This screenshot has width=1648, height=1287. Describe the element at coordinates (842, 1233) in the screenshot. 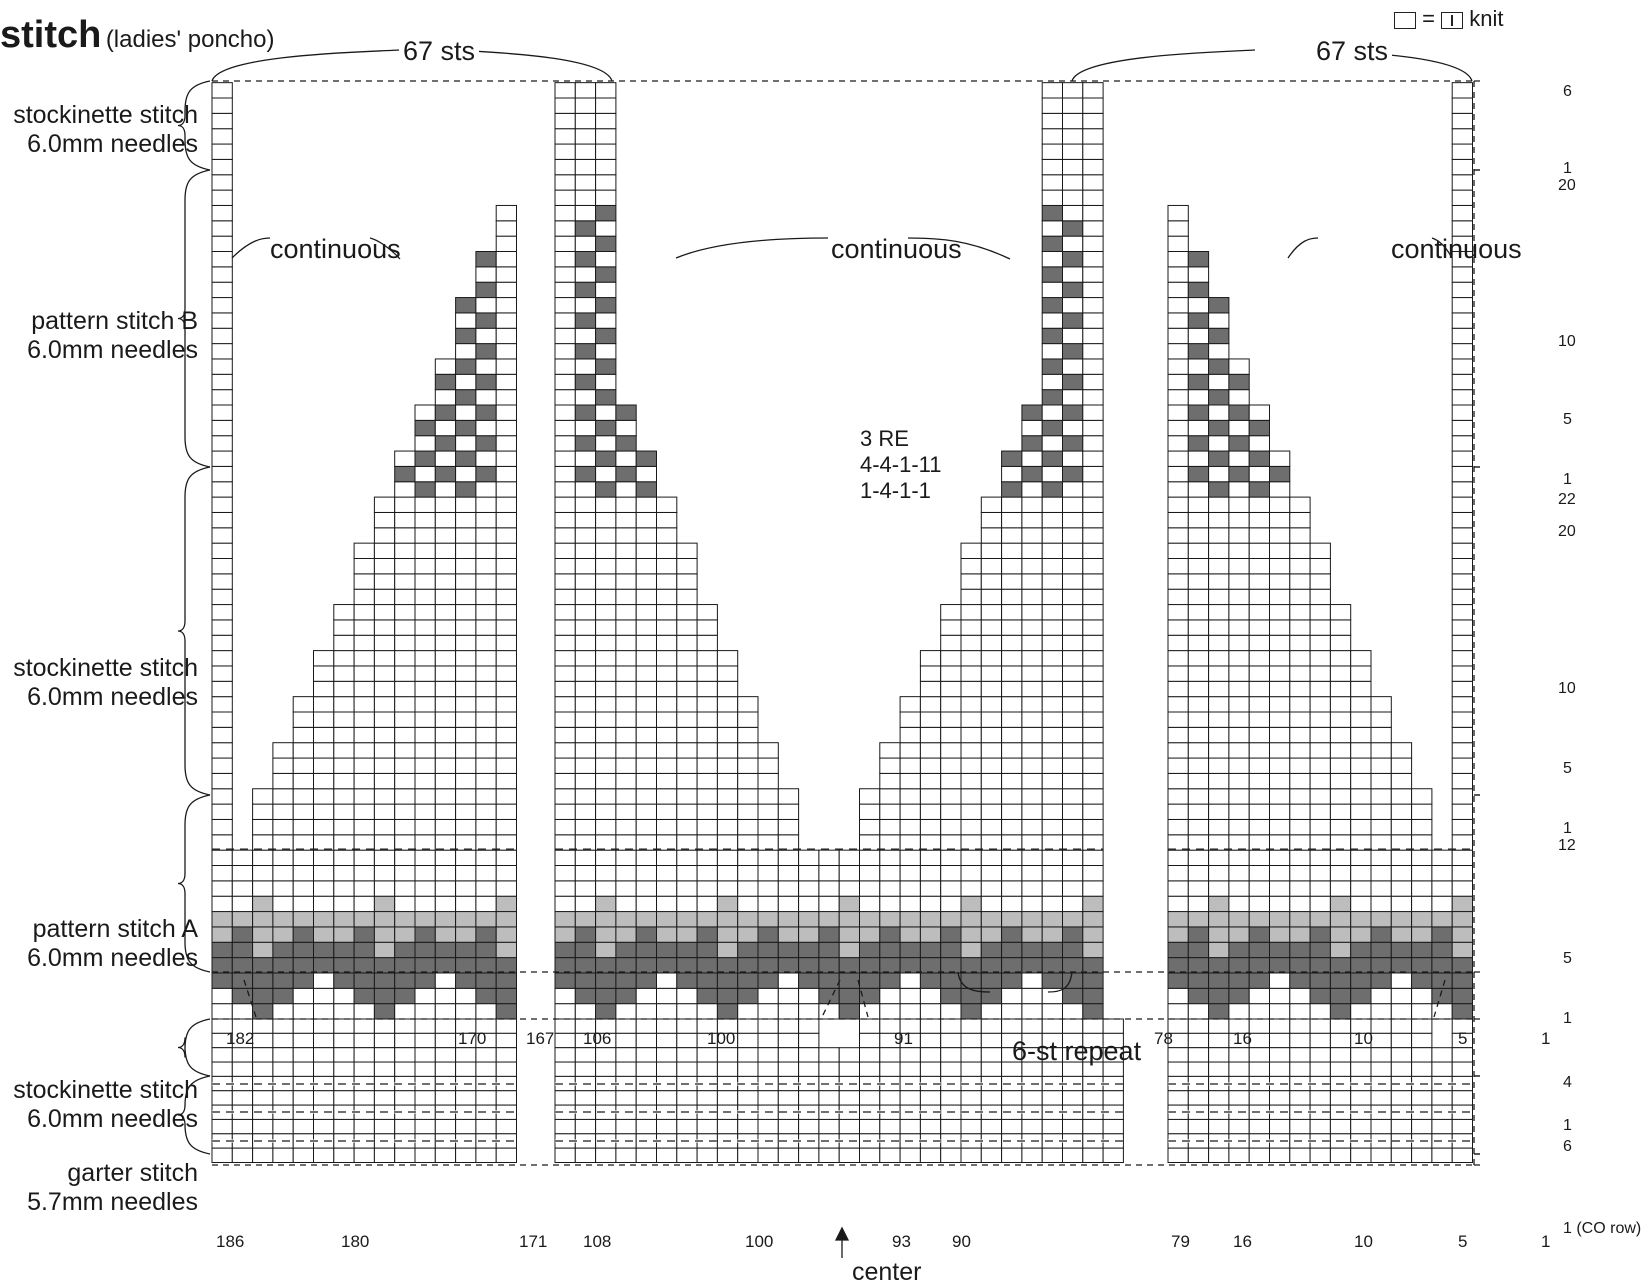

I see `center-arrow-head` at that location.